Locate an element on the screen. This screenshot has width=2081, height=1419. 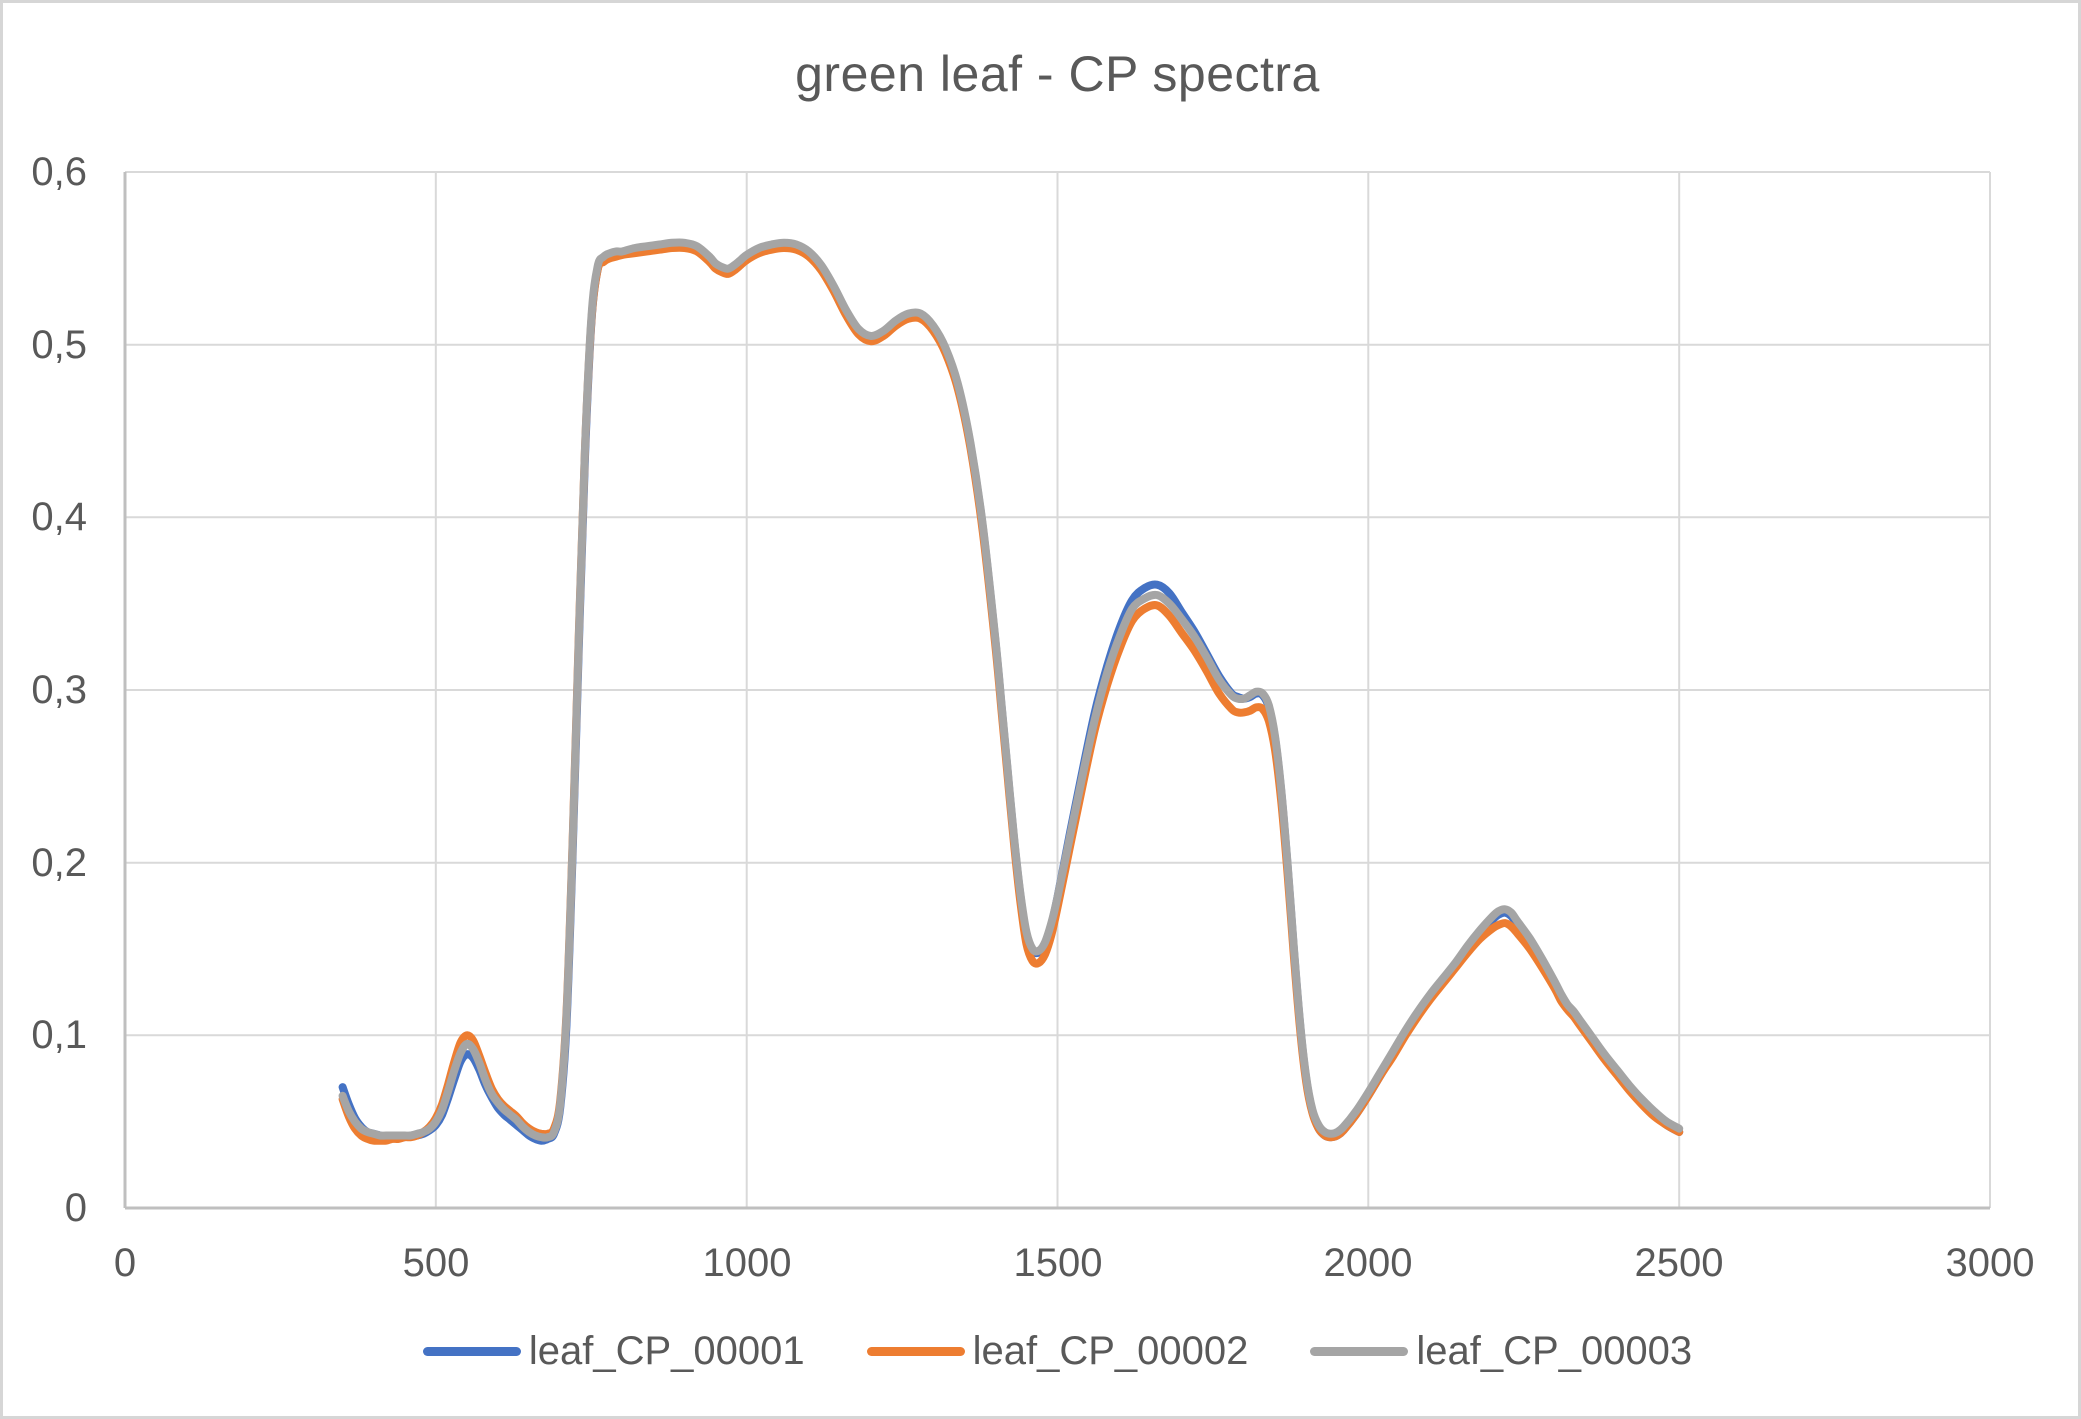
legend-item: leaf_CP_00001 is located at coordinates (613, 1351).